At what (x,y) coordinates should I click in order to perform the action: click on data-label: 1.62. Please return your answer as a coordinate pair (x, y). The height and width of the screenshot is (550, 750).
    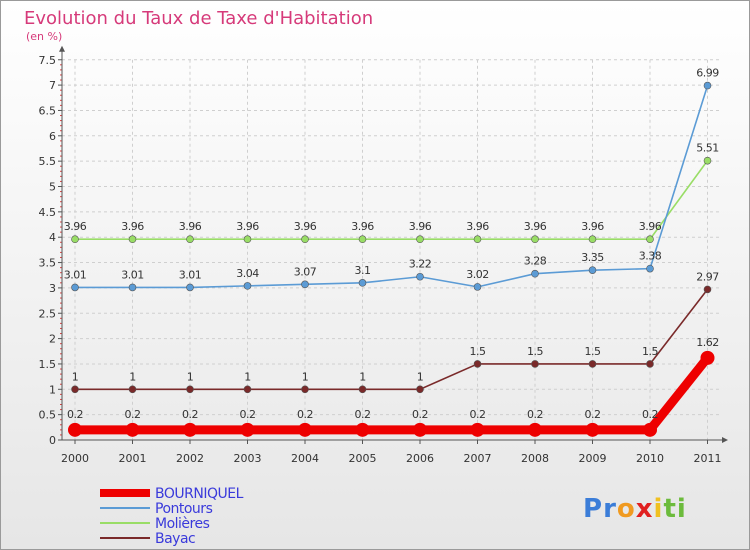
    Looking at the image, I should click on (707, 342).